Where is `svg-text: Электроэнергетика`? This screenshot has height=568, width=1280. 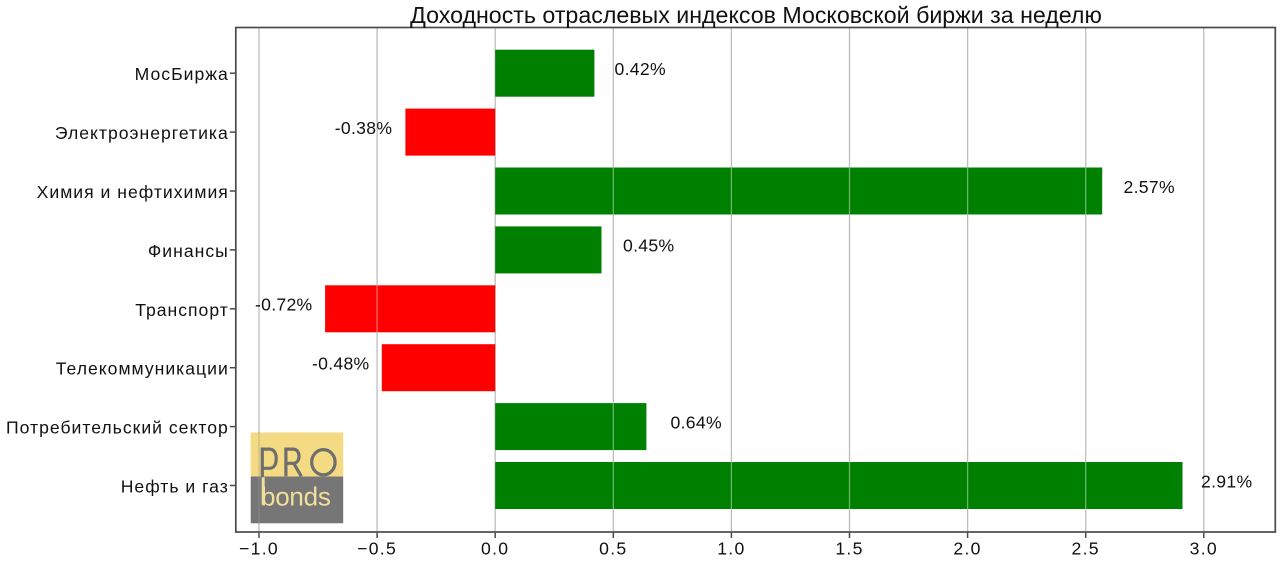 svg-text: Электроэнергетика is located at coordinates (142, 133).